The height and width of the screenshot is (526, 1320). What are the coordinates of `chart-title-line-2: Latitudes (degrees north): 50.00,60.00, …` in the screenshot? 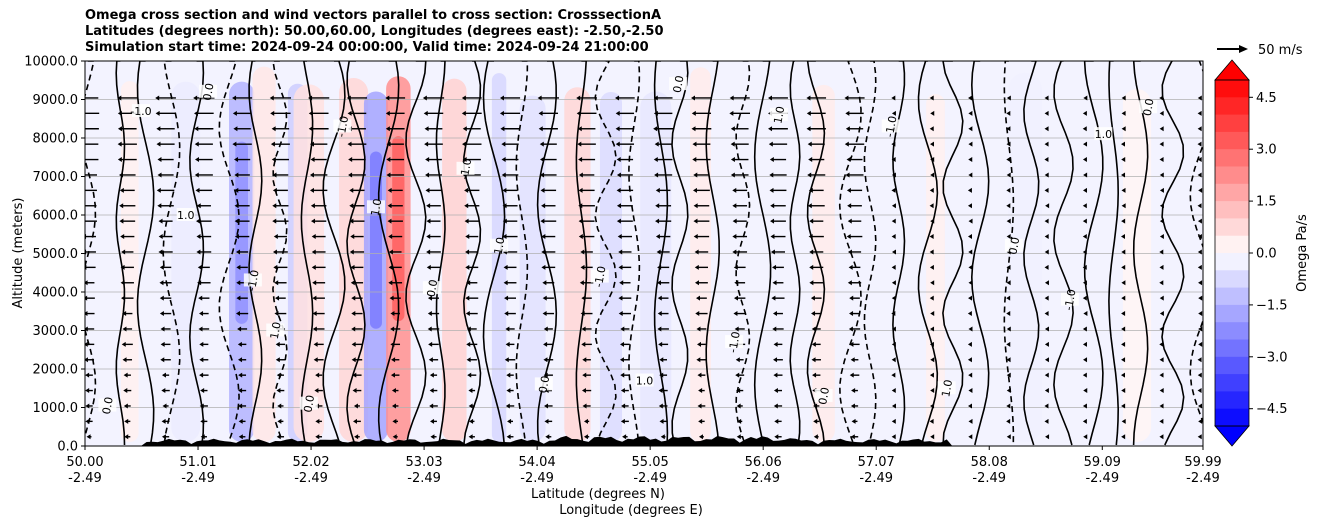 It's located at (374, 31).